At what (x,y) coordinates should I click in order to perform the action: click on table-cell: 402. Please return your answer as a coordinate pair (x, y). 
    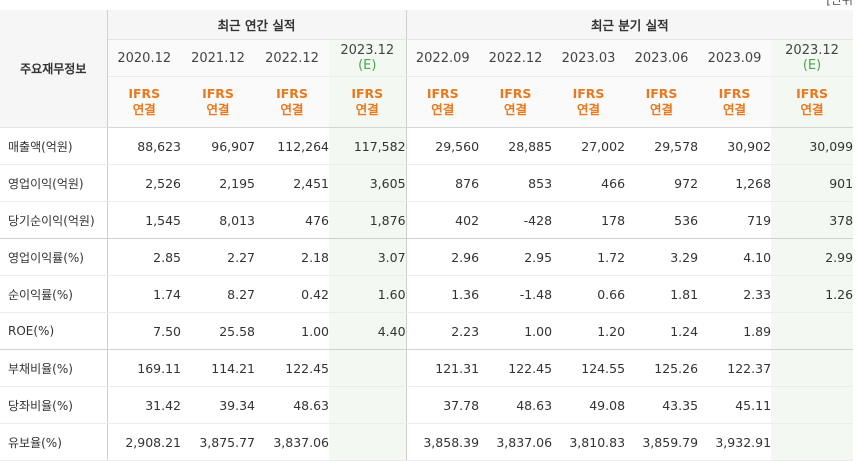
    Looking at the image, I should click on (443, 220).